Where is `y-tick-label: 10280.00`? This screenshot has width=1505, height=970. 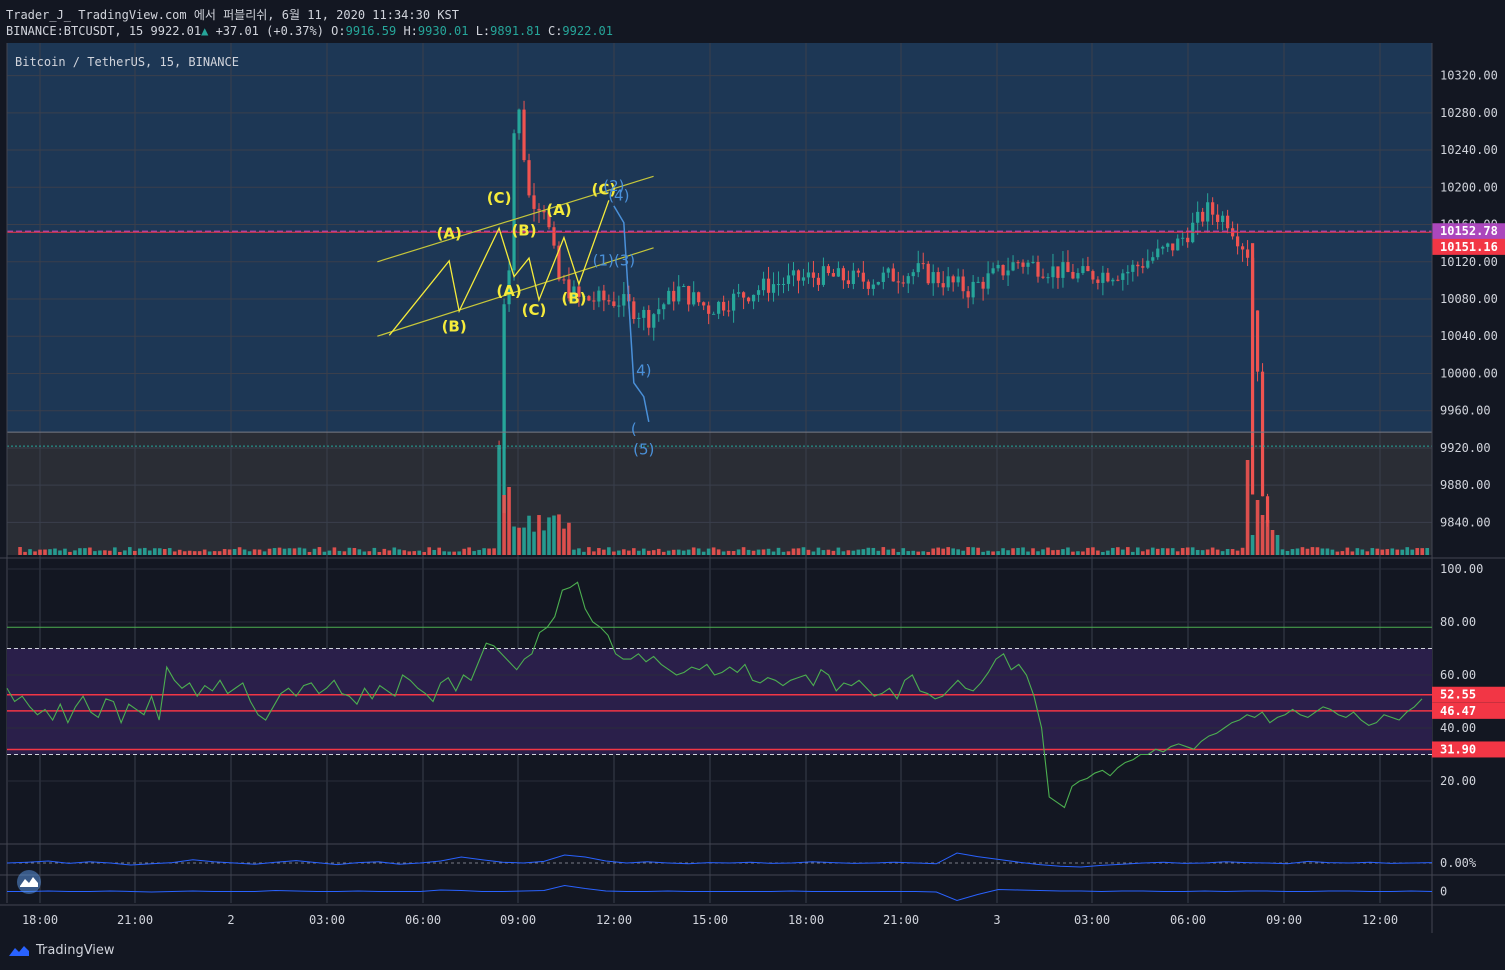
y-tick-label: 10280.00 is located at coordinates (1469, 113).